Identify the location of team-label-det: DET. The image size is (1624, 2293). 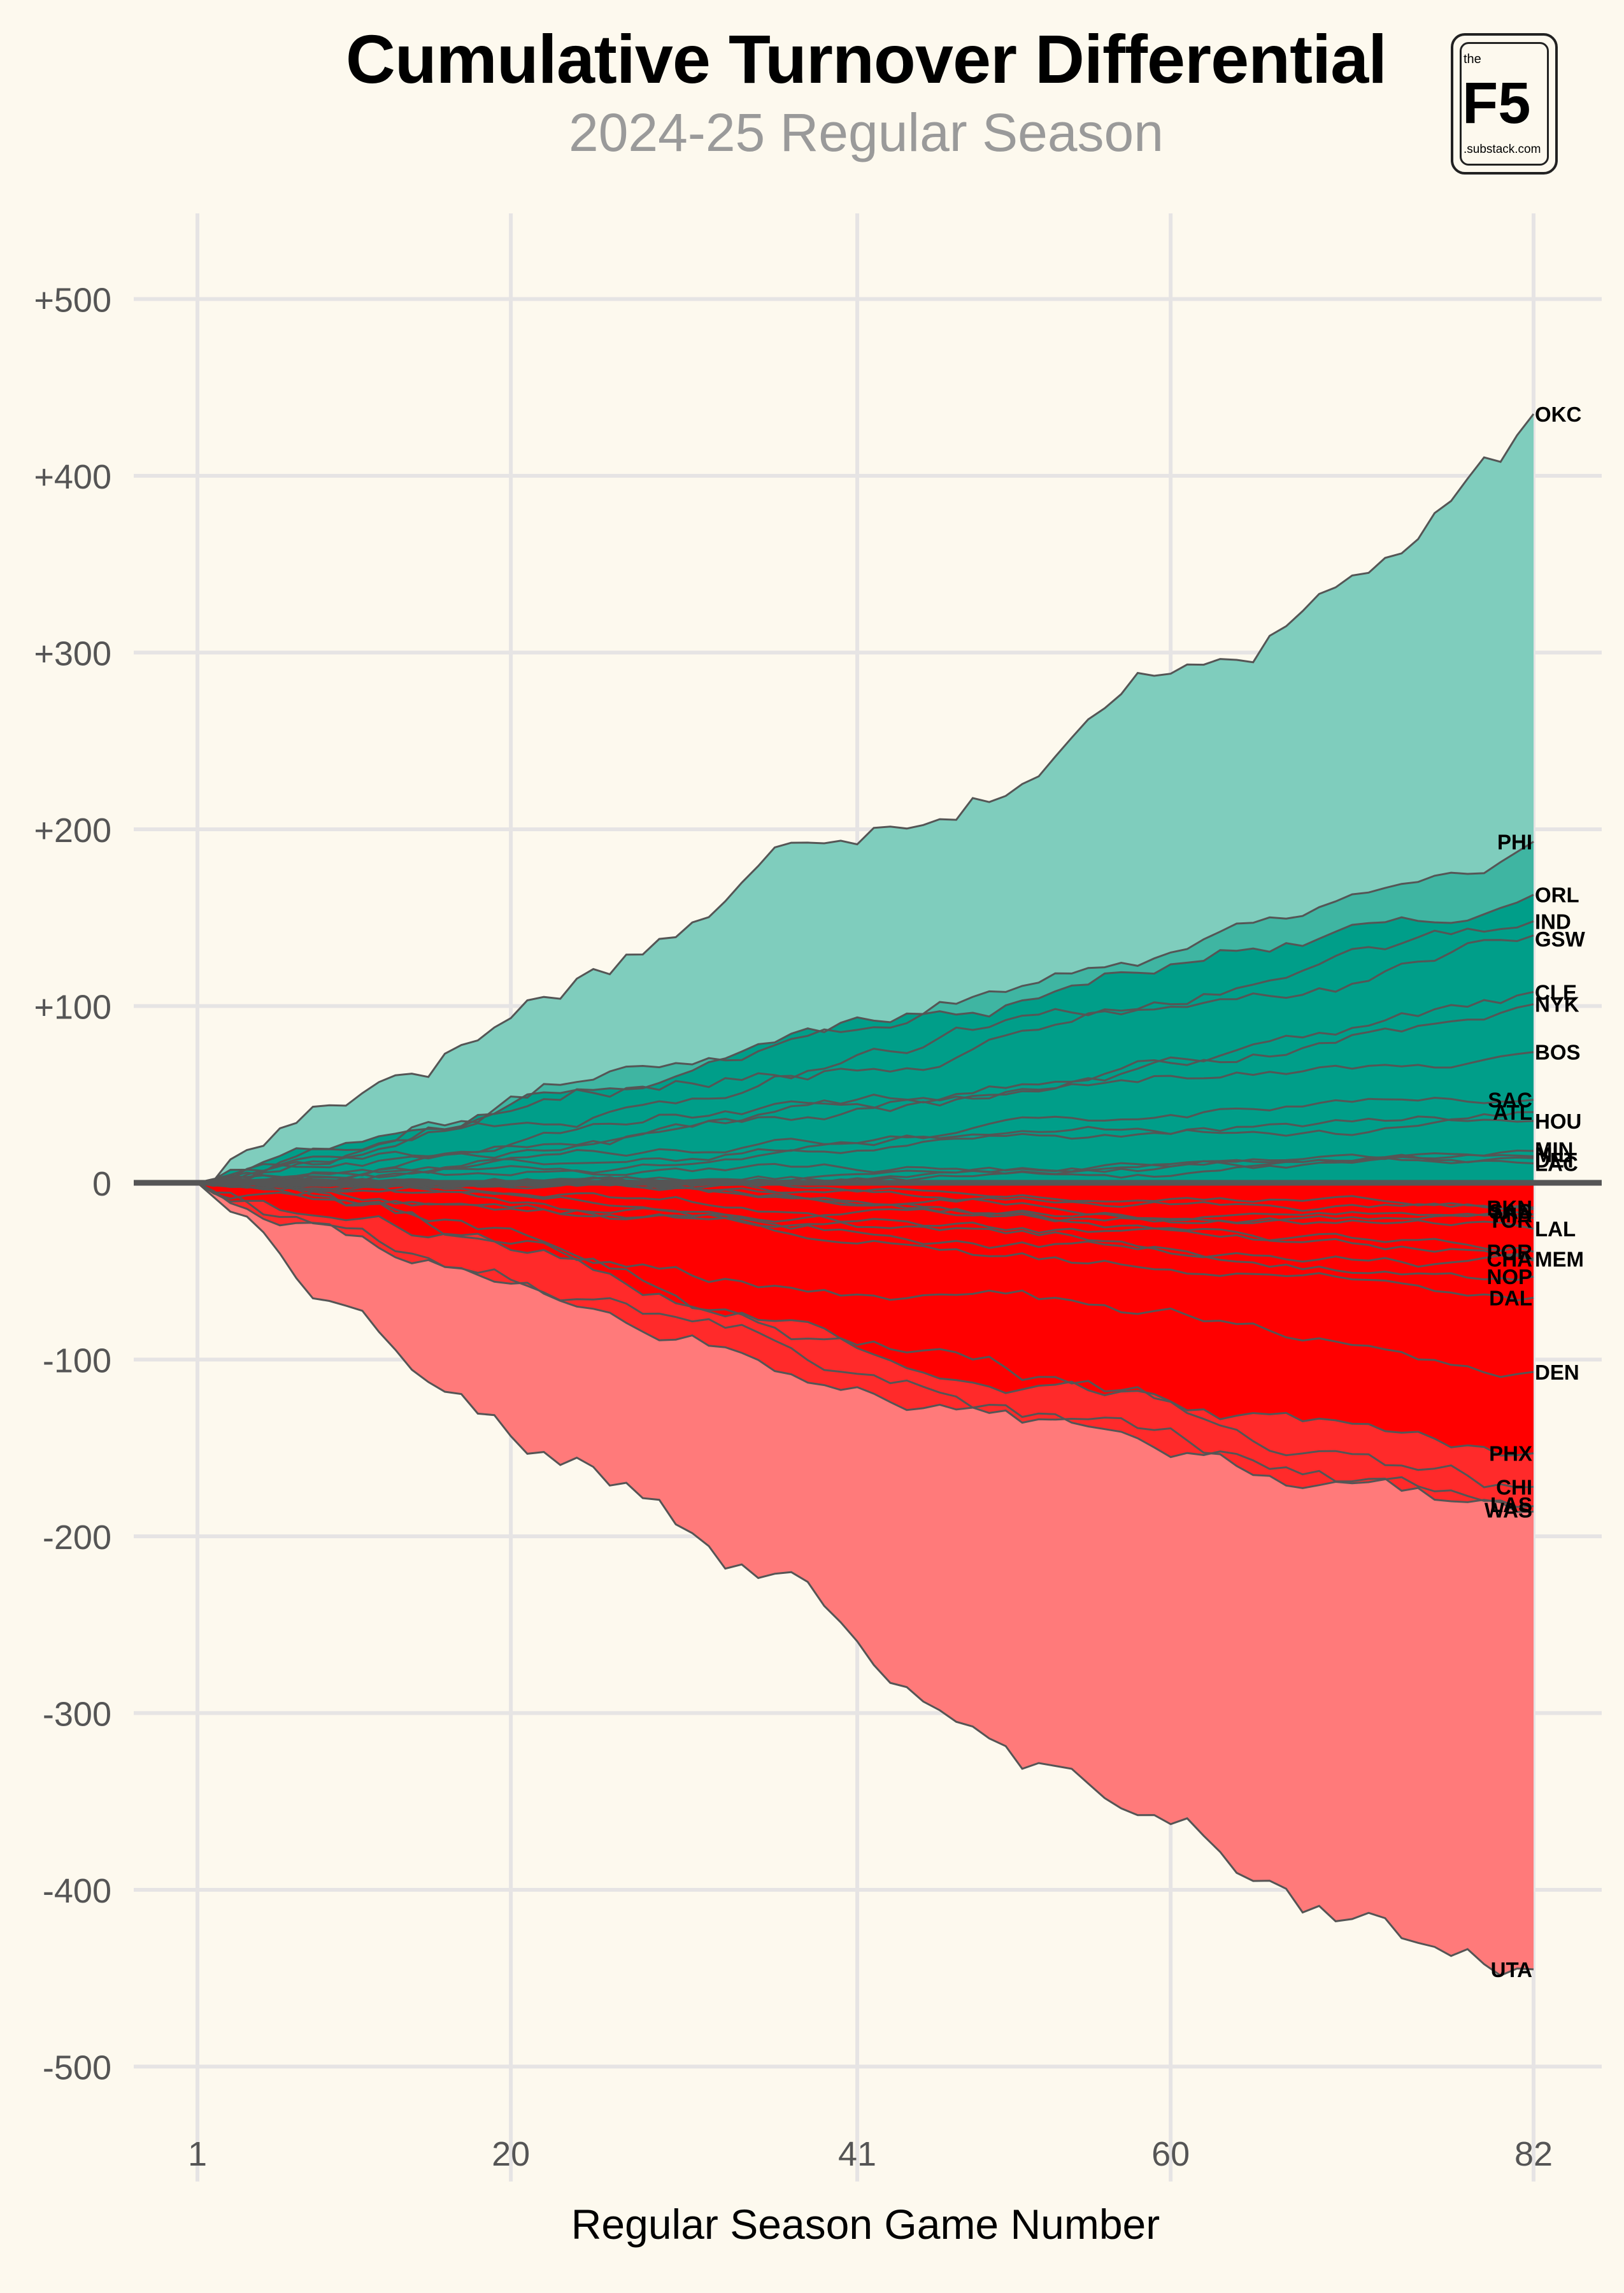
(1556, 1160).